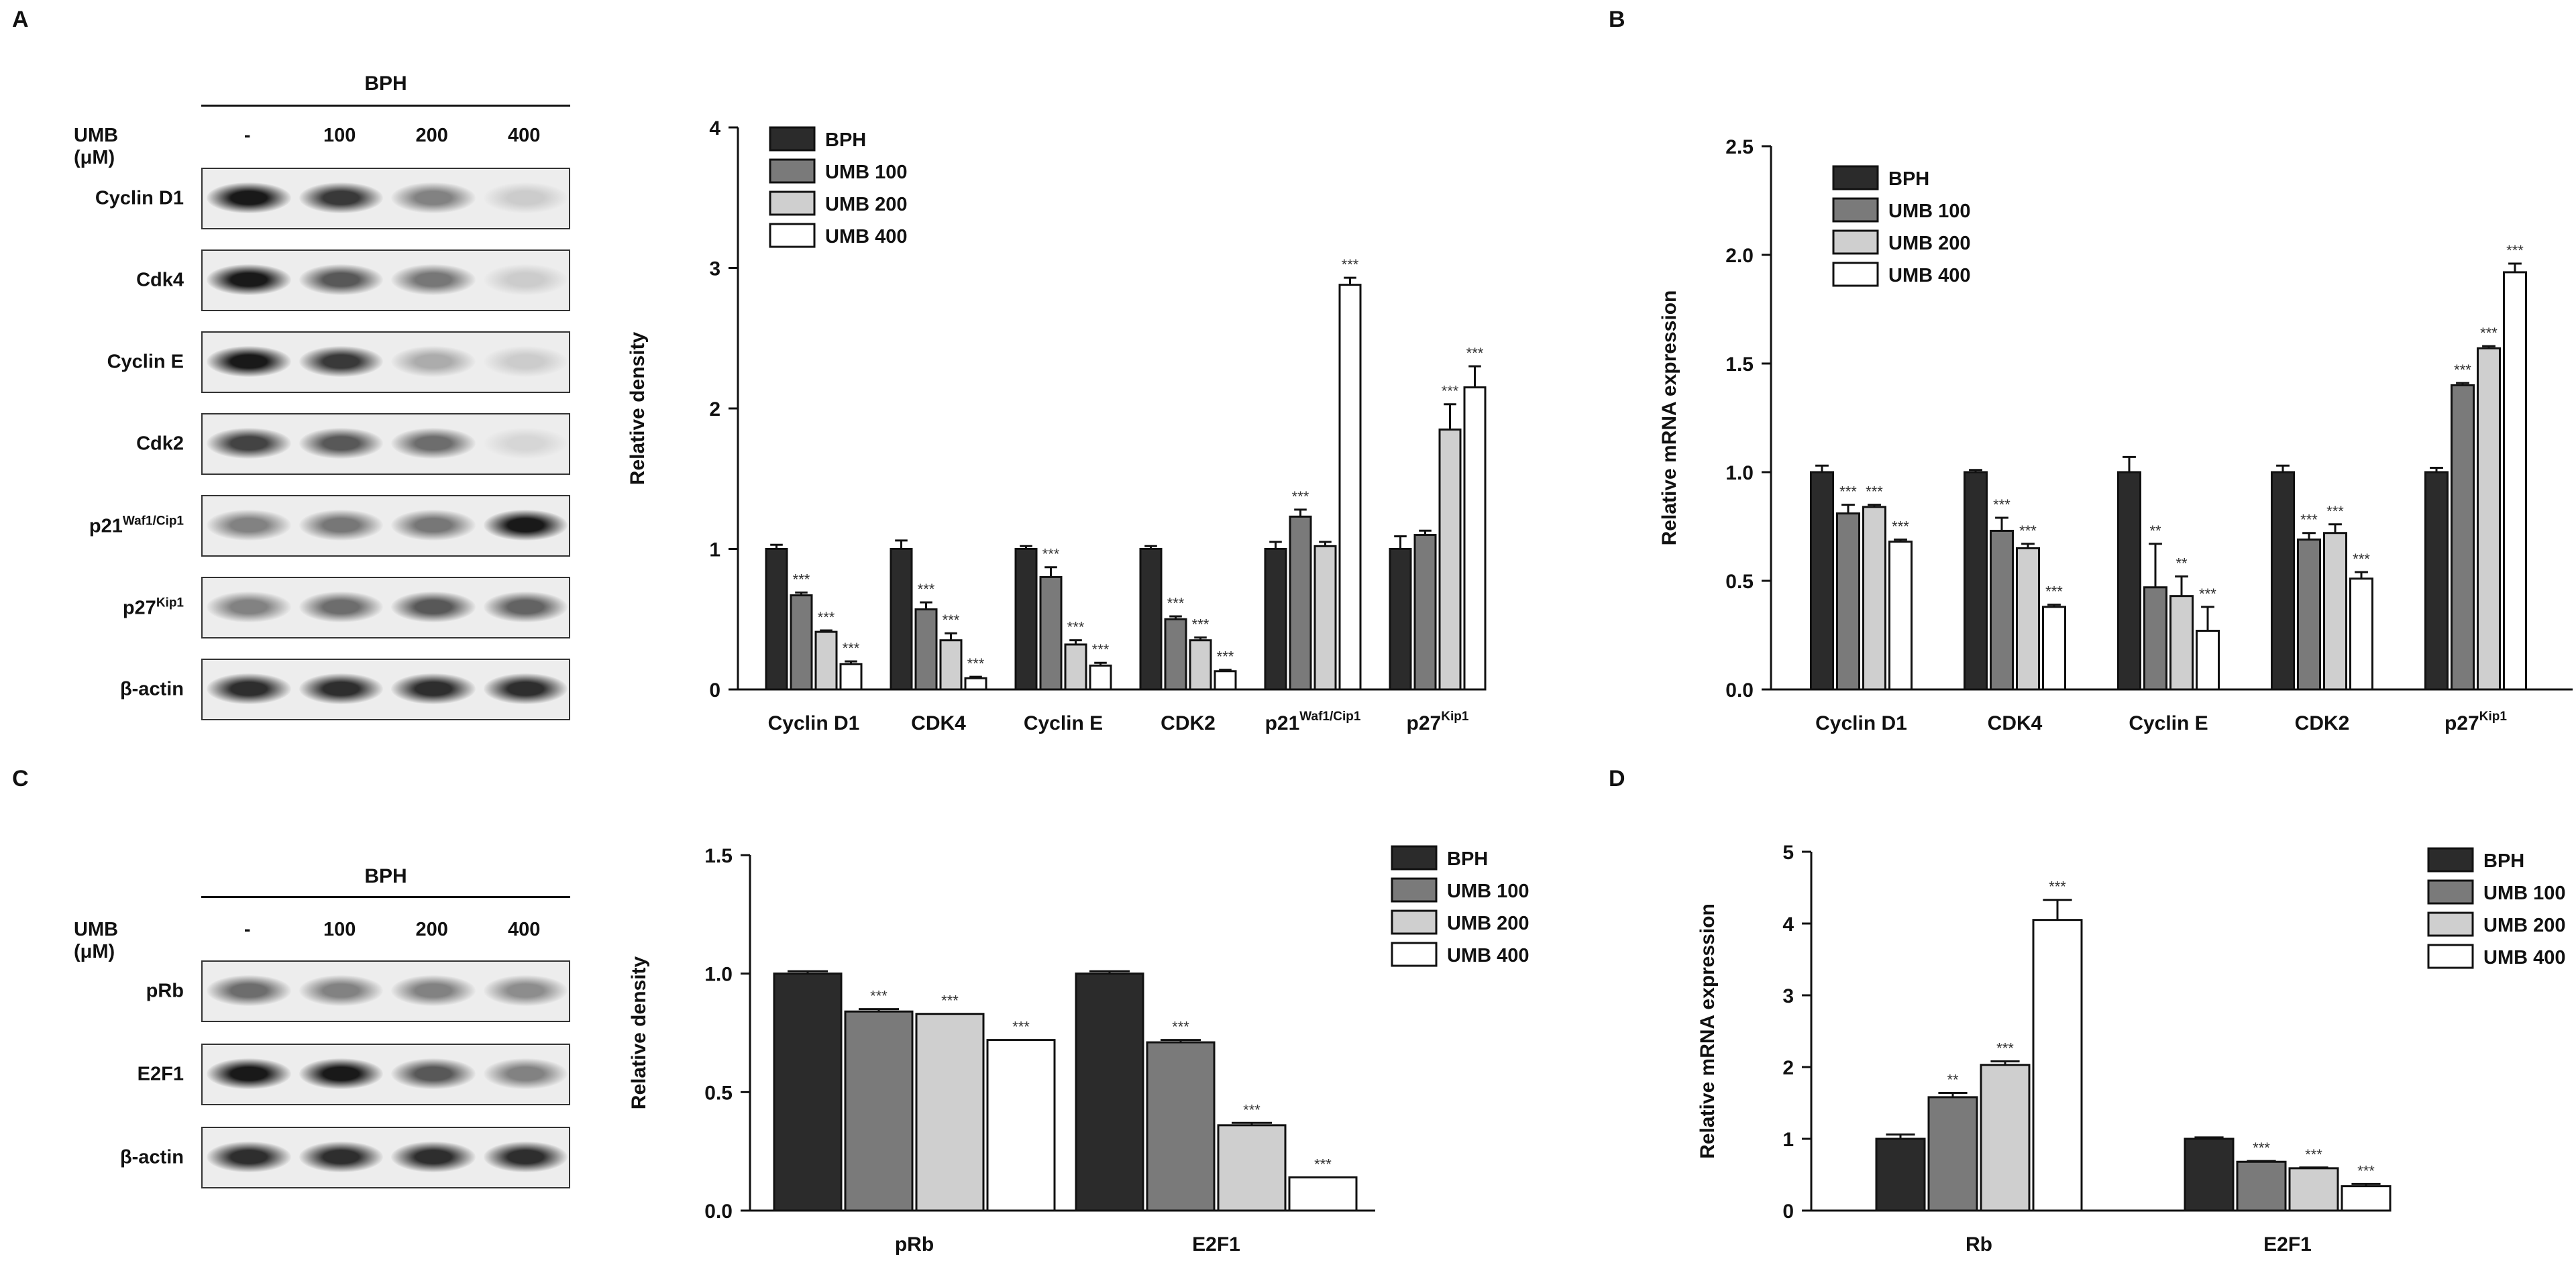 The width and height of the screenshot is (2576, 1281). What do you see at coordinates (153, 607) in the screenshot?
I see `blot-row-label: p27Kip1` at bounding box center [153, 607].